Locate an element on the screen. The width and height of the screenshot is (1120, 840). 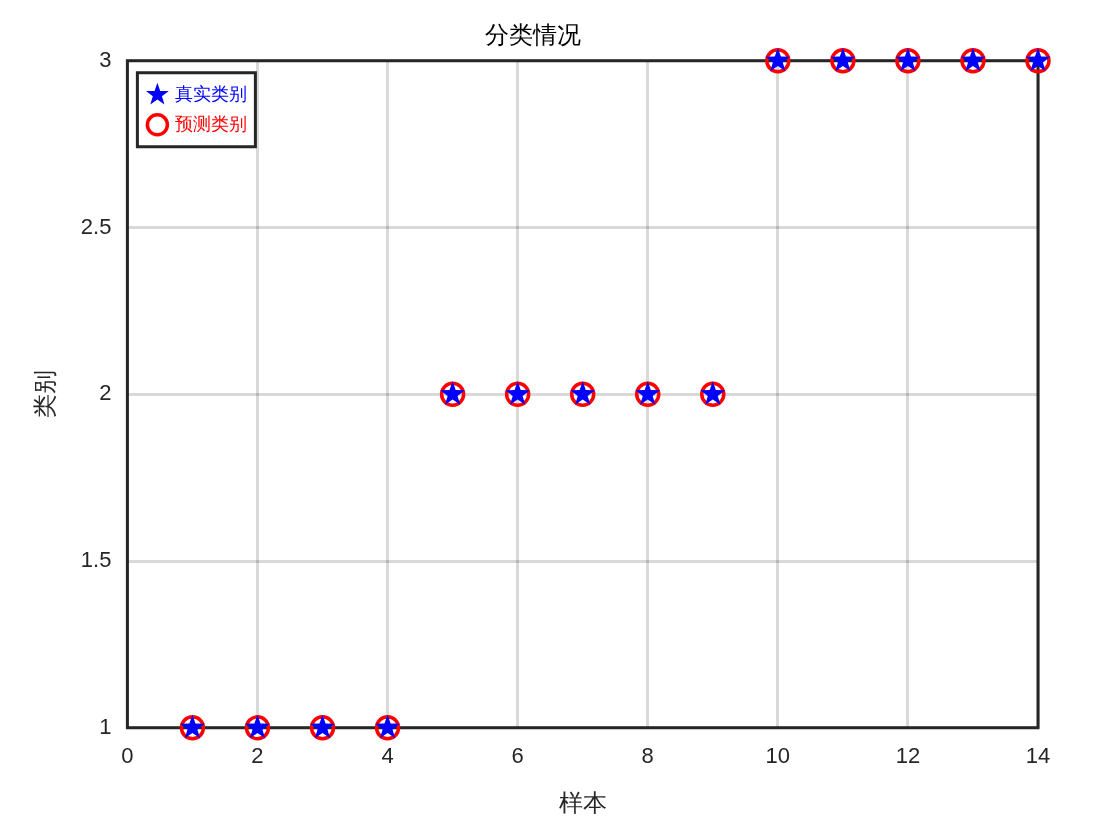
y-tick-label: 2 is located at coordinates (105, 393).